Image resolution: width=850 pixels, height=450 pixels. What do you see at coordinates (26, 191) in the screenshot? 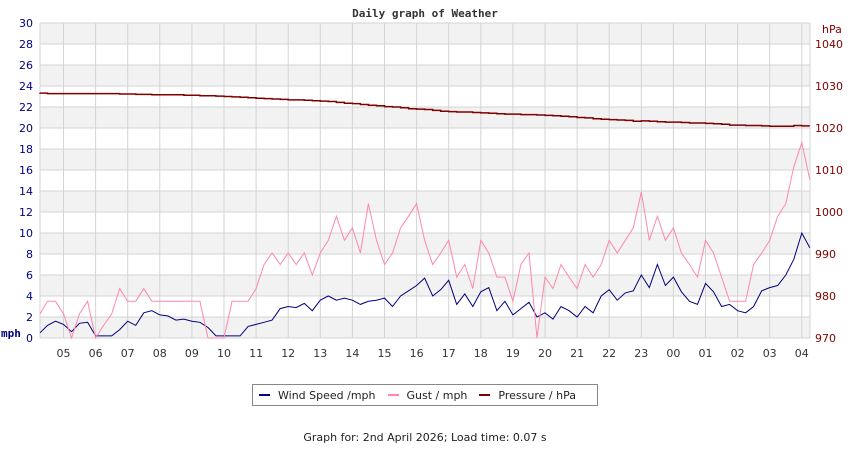
I see `y-tick-label: 14` at bounding box center [26, 191].